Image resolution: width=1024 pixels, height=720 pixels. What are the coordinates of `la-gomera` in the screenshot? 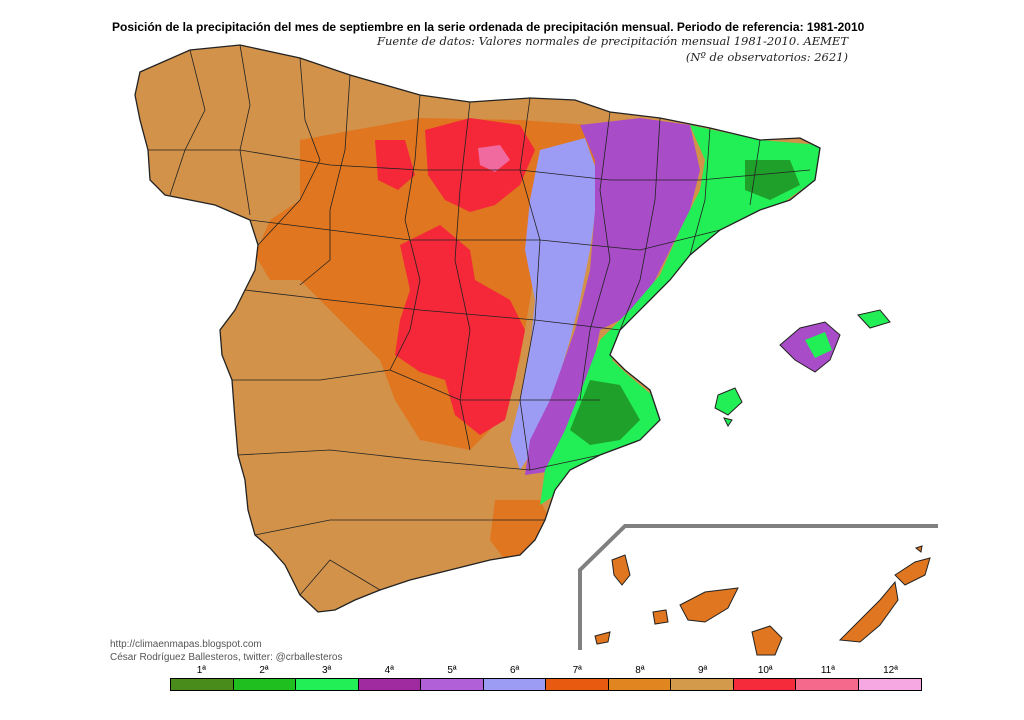 It's located at (660, 617).